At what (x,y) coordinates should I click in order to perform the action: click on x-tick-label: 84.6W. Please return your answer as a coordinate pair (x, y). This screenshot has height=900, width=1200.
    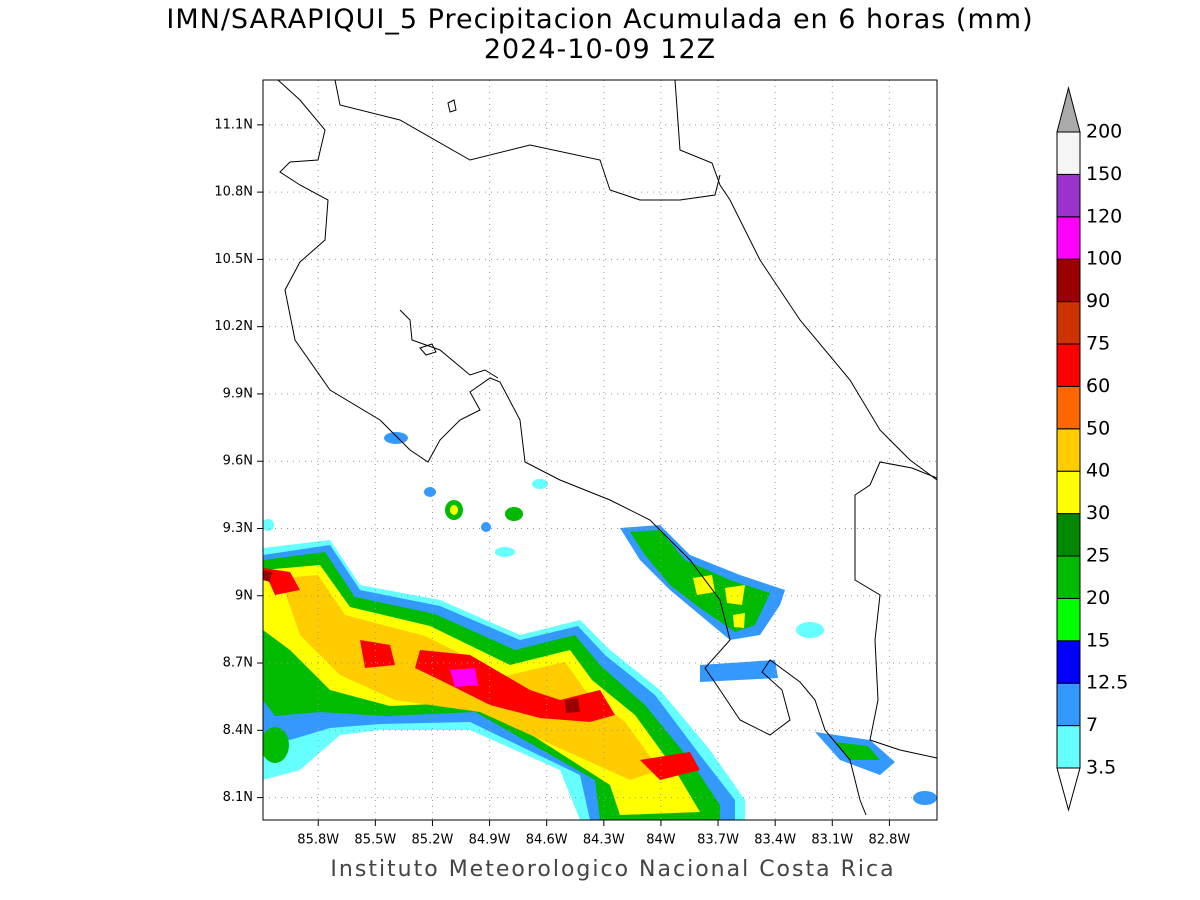
    Looking at the image, I should click on (547, 840).